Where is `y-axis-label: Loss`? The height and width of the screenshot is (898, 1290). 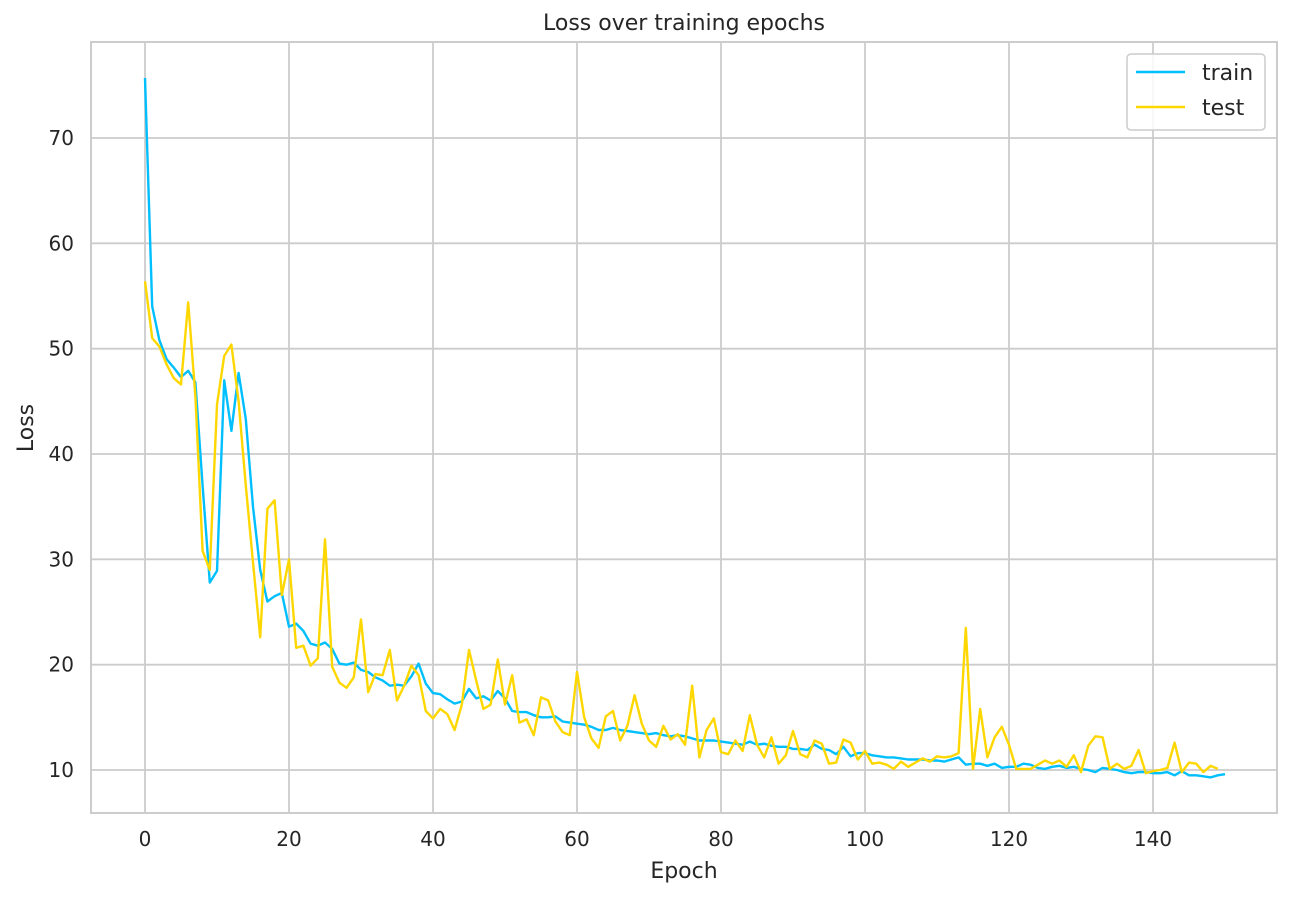
y-axis-label: Loss is located at coordinates (26, 428).